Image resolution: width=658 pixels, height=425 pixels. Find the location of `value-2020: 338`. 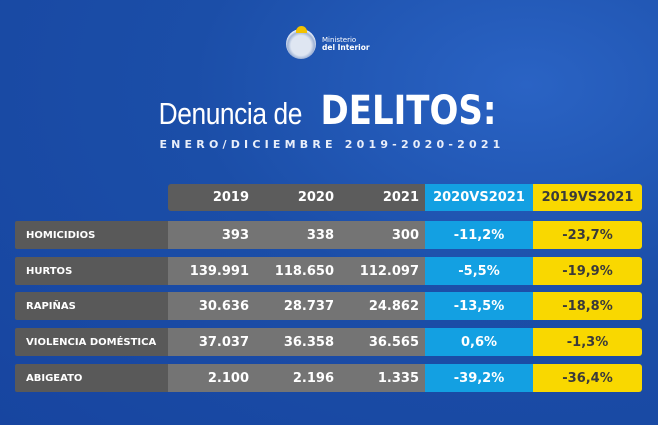

value-2020: 338 is located at coordinates (297, 235).